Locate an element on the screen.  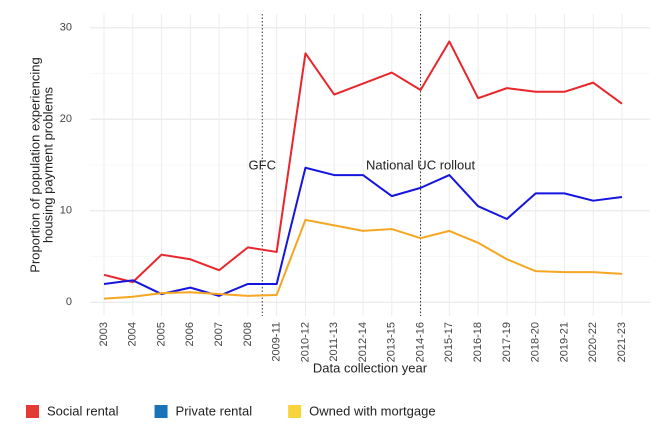
series-line is located at coordinates (363, 259).